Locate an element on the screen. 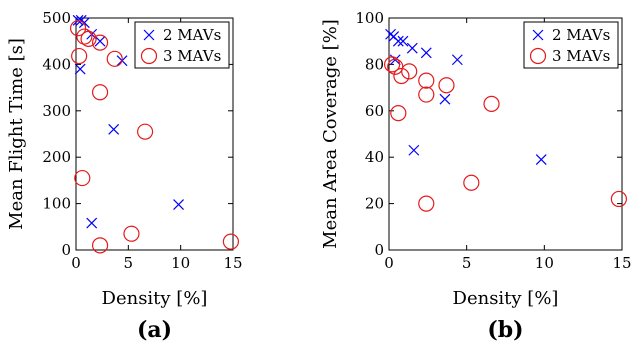 This screenshot has width=642, height=347. panel-b-x-tick-label: 5 is located at coordinates (467, 263).